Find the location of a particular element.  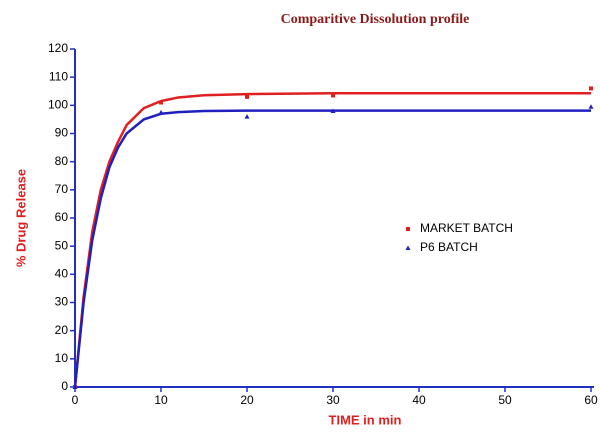

x-tick-label: 30 is located at coordinates (333, 400).